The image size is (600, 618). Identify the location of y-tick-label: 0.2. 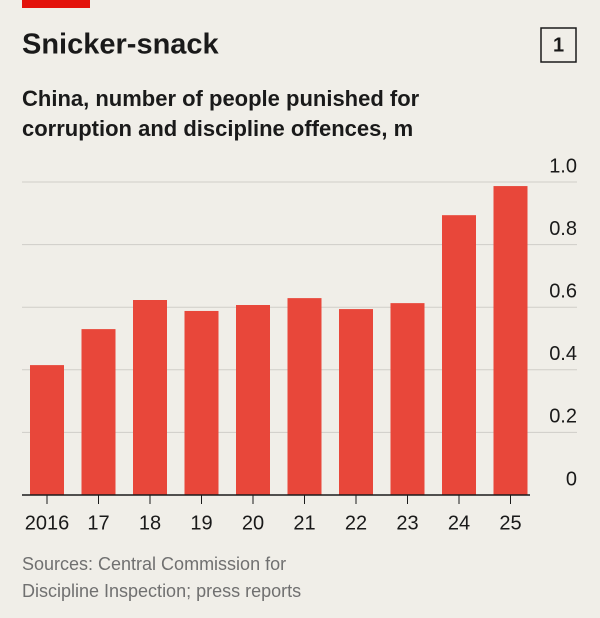
(563, 417).